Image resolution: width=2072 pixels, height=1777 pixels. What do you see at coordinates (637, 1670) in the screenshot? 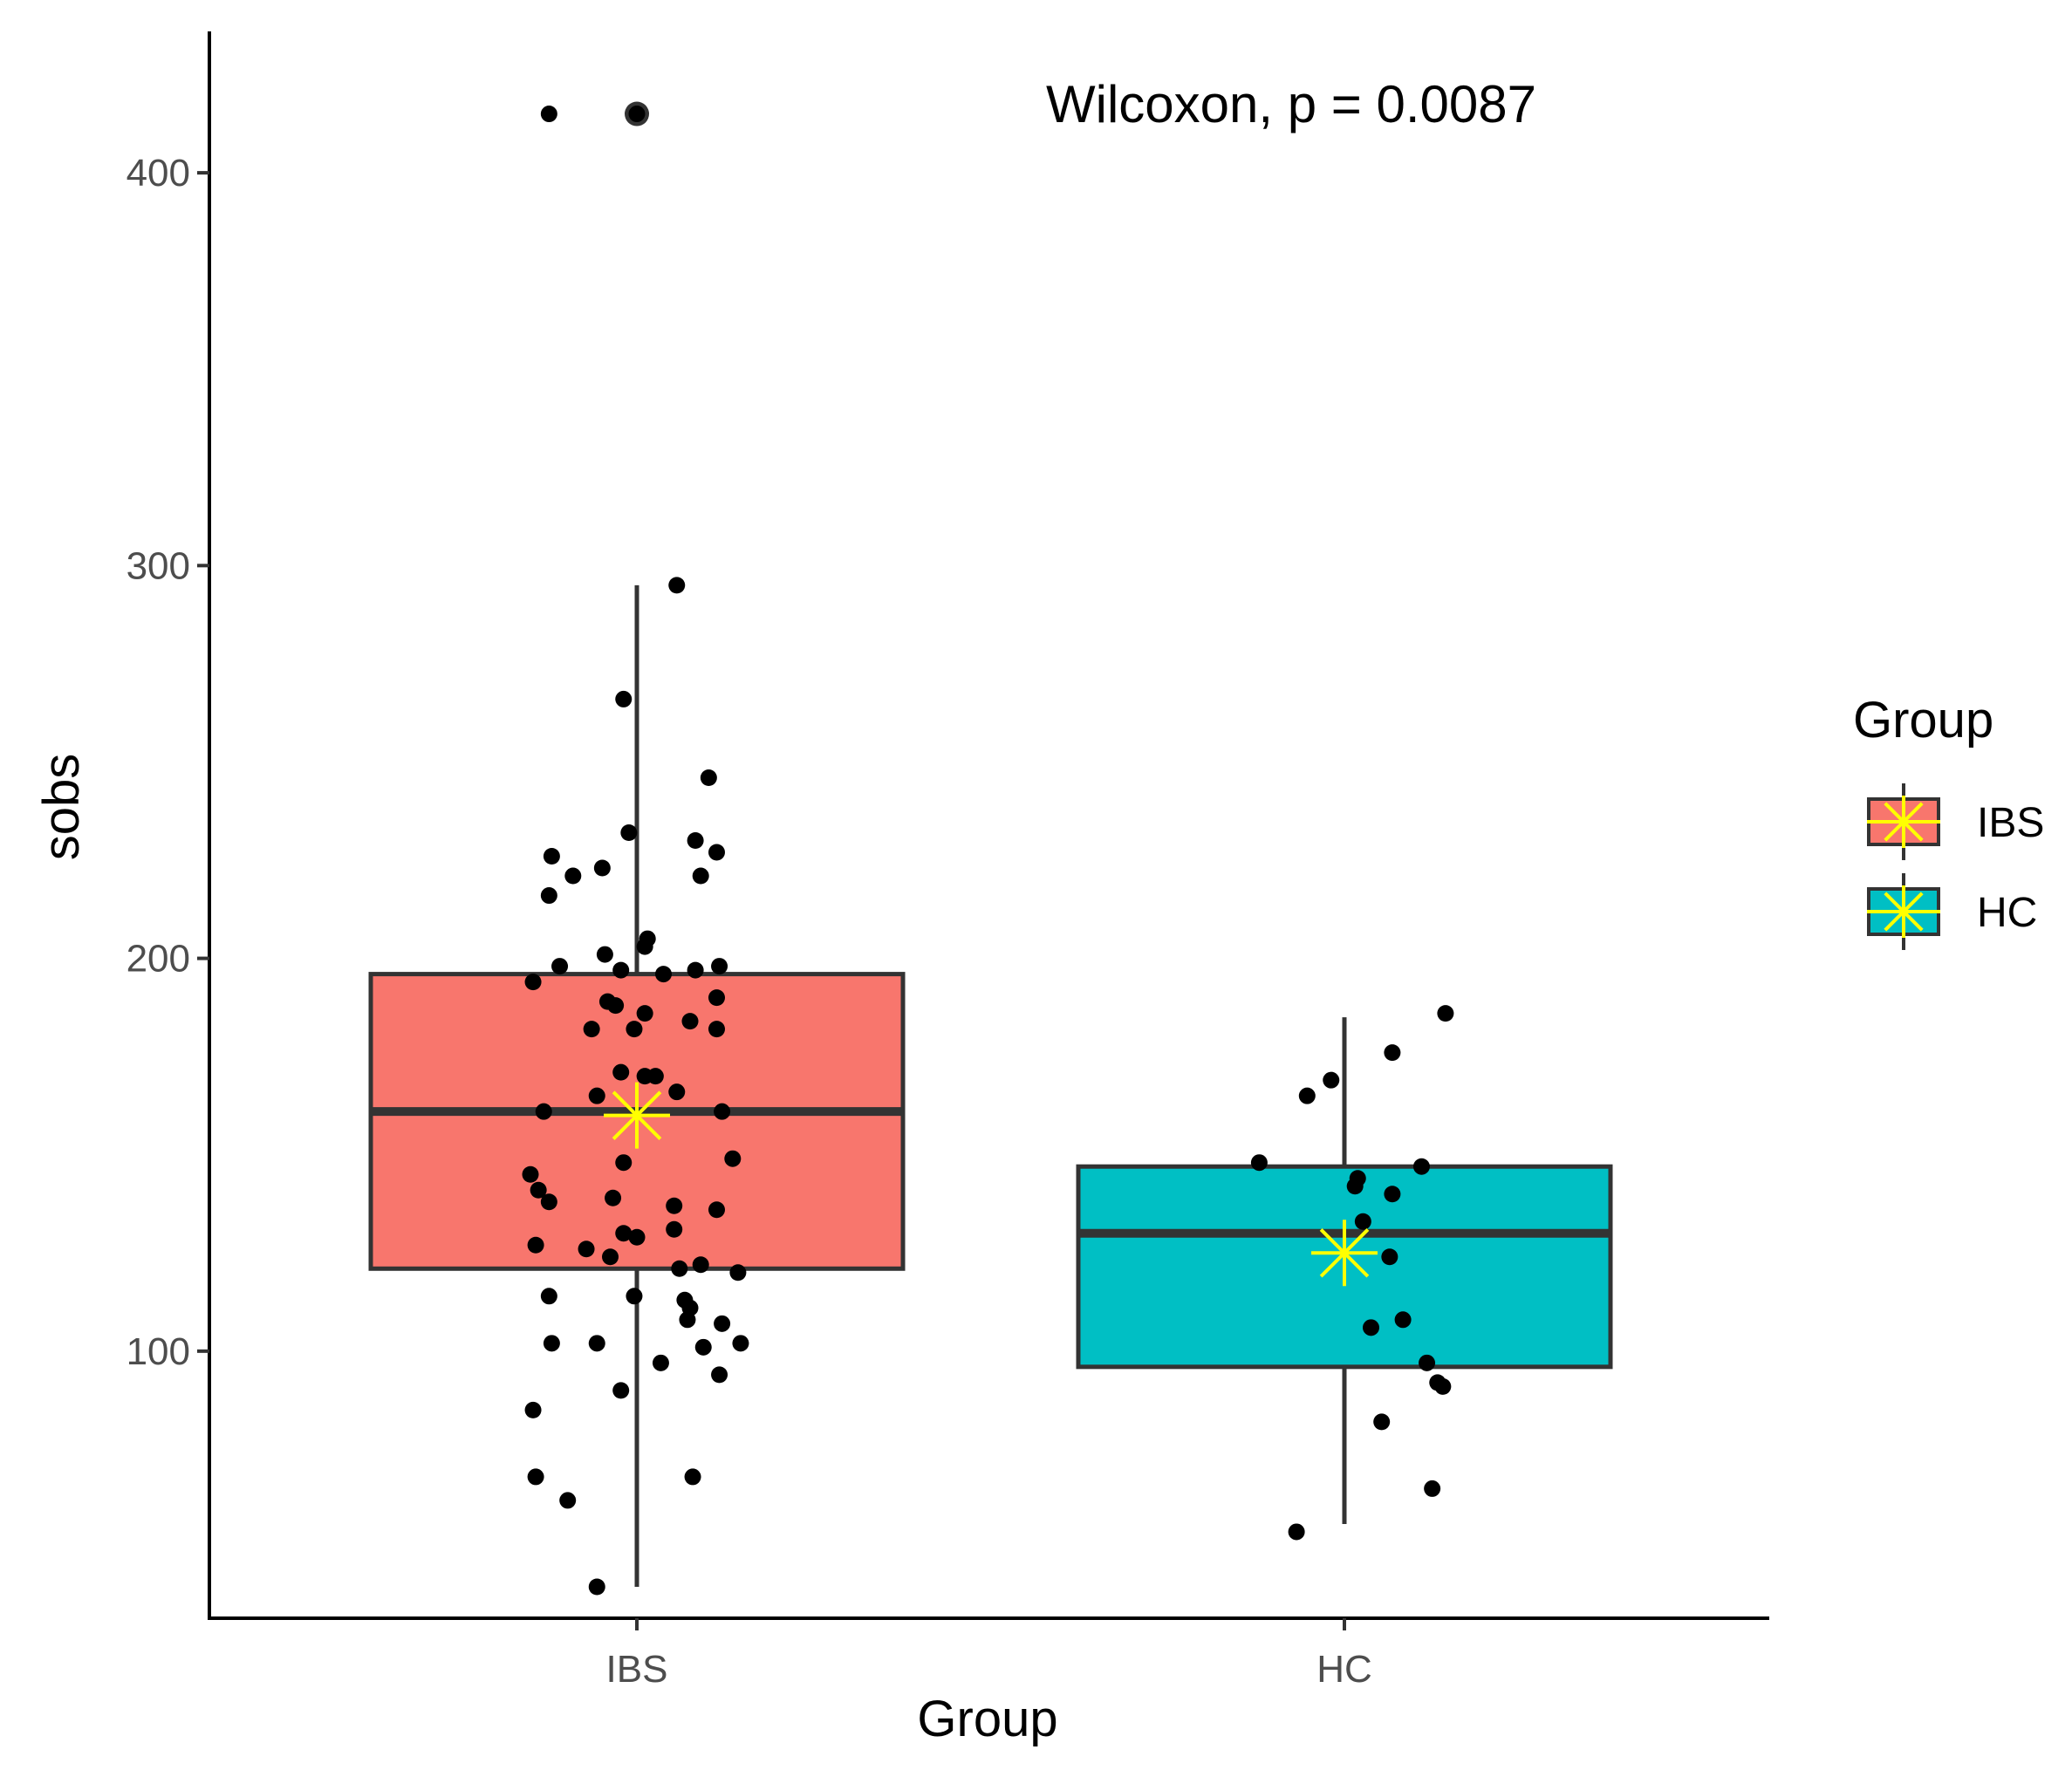
I see `x-tick-label: IBS` at bounding box center [637, 1670].